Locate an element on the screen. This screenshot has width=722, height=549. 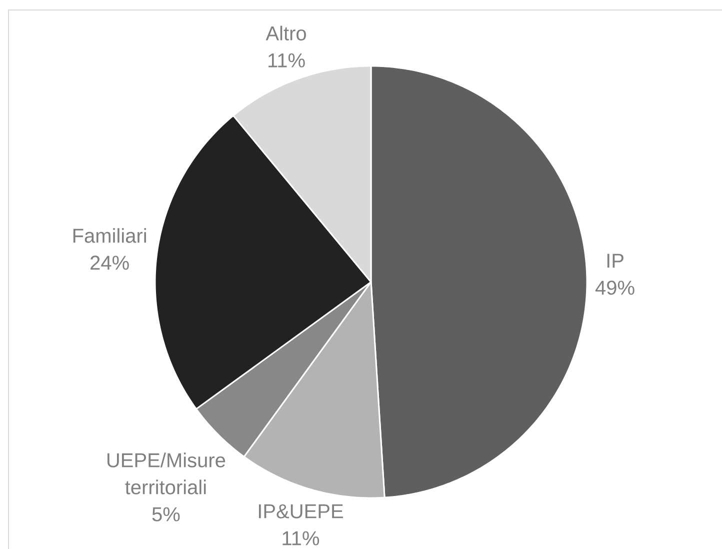
data-label: 24% is located at coordinates (109, 263).